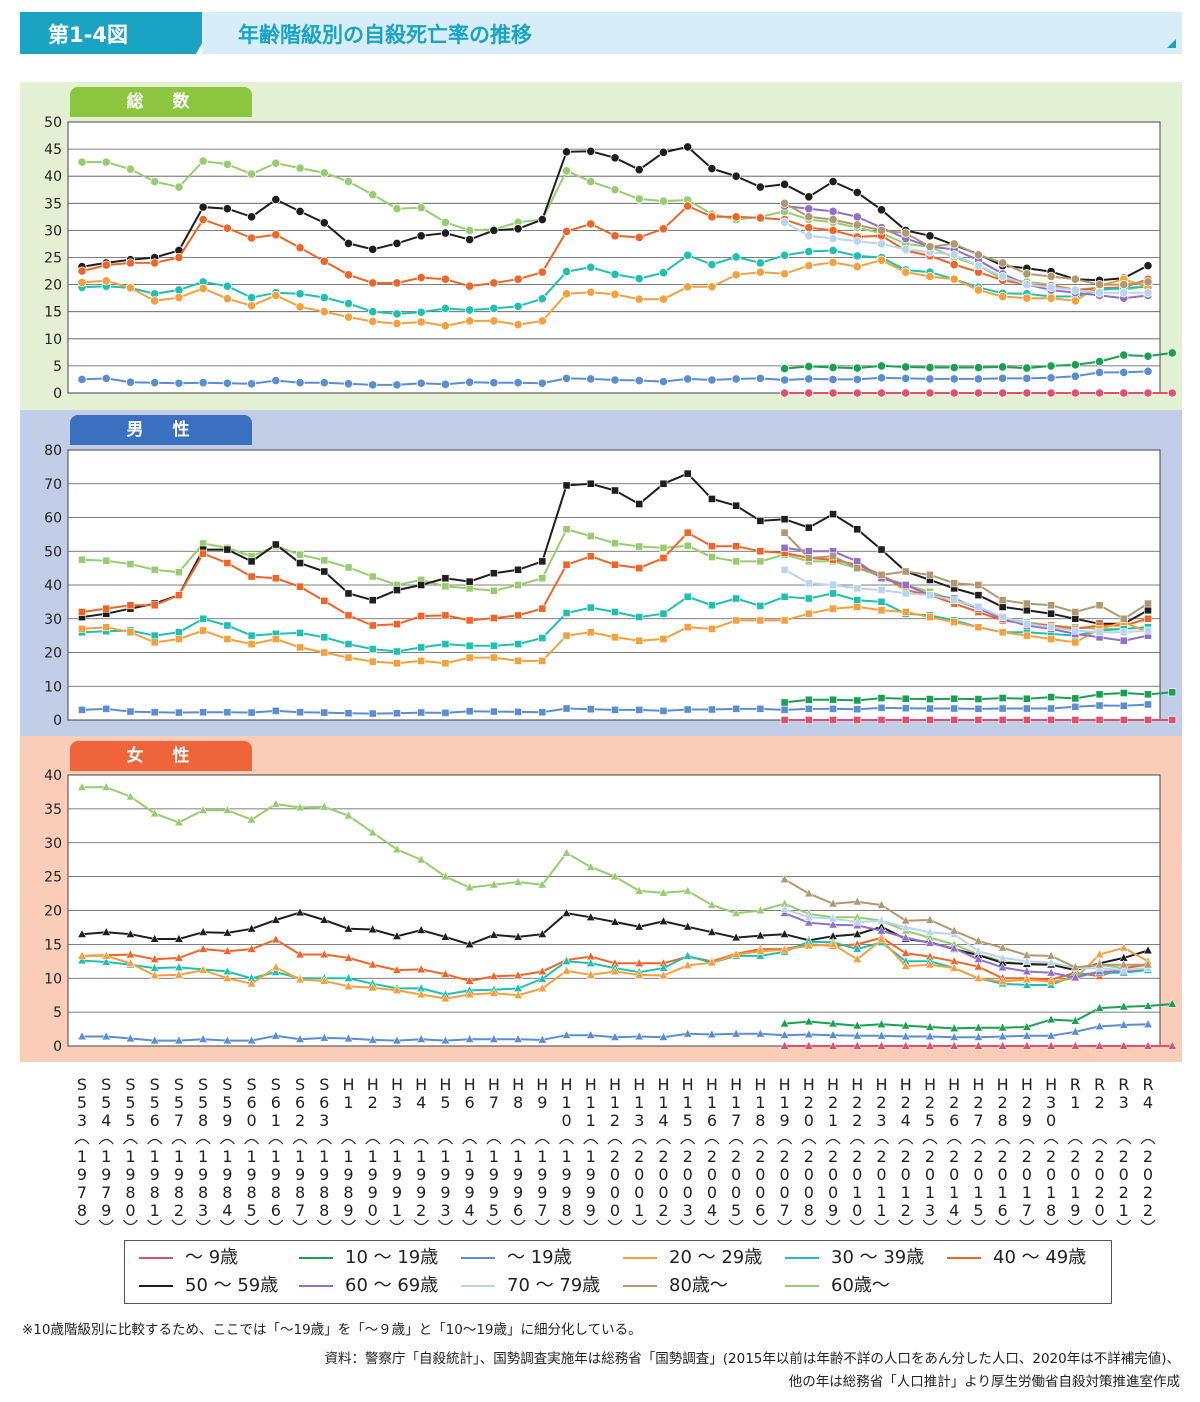  I want to click on series-u9, so click(978, 393).